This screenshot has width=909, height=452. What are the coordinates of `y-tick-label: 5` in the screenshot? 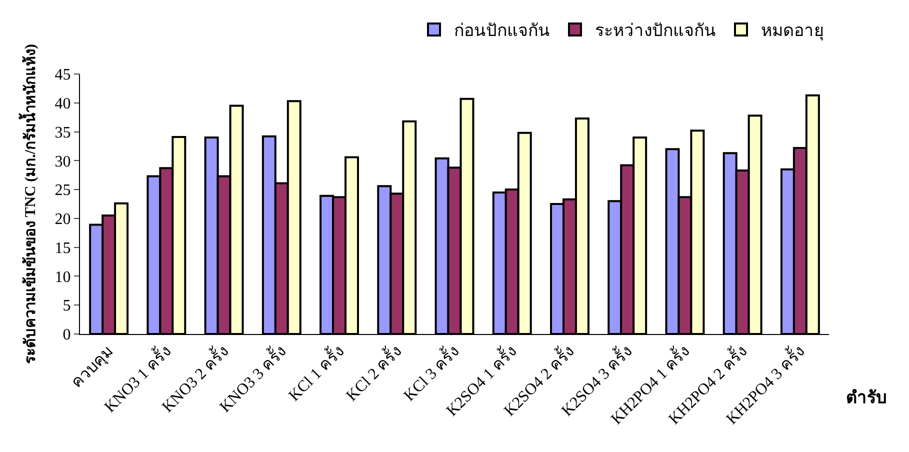 It's located at (66, 306).